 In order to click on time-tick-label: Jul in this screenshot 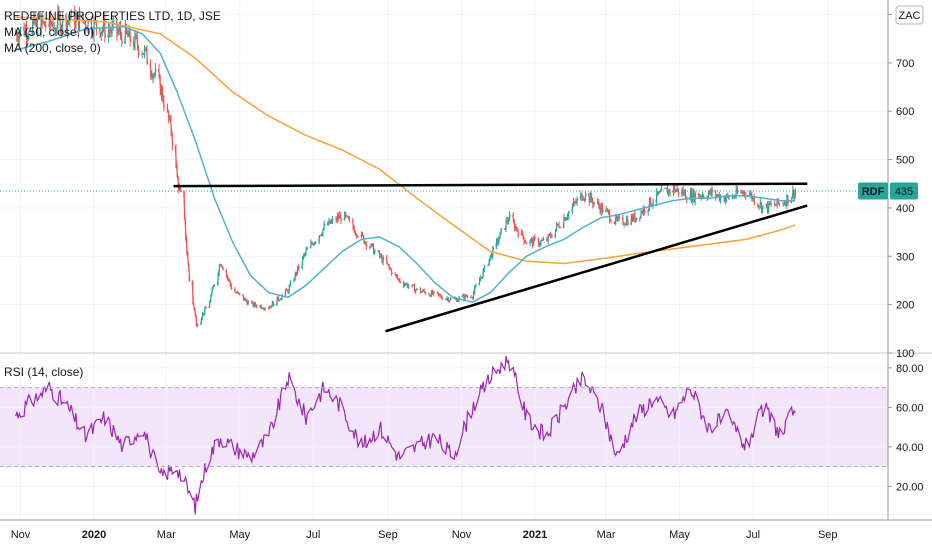, I will do `click(313, 535)`.